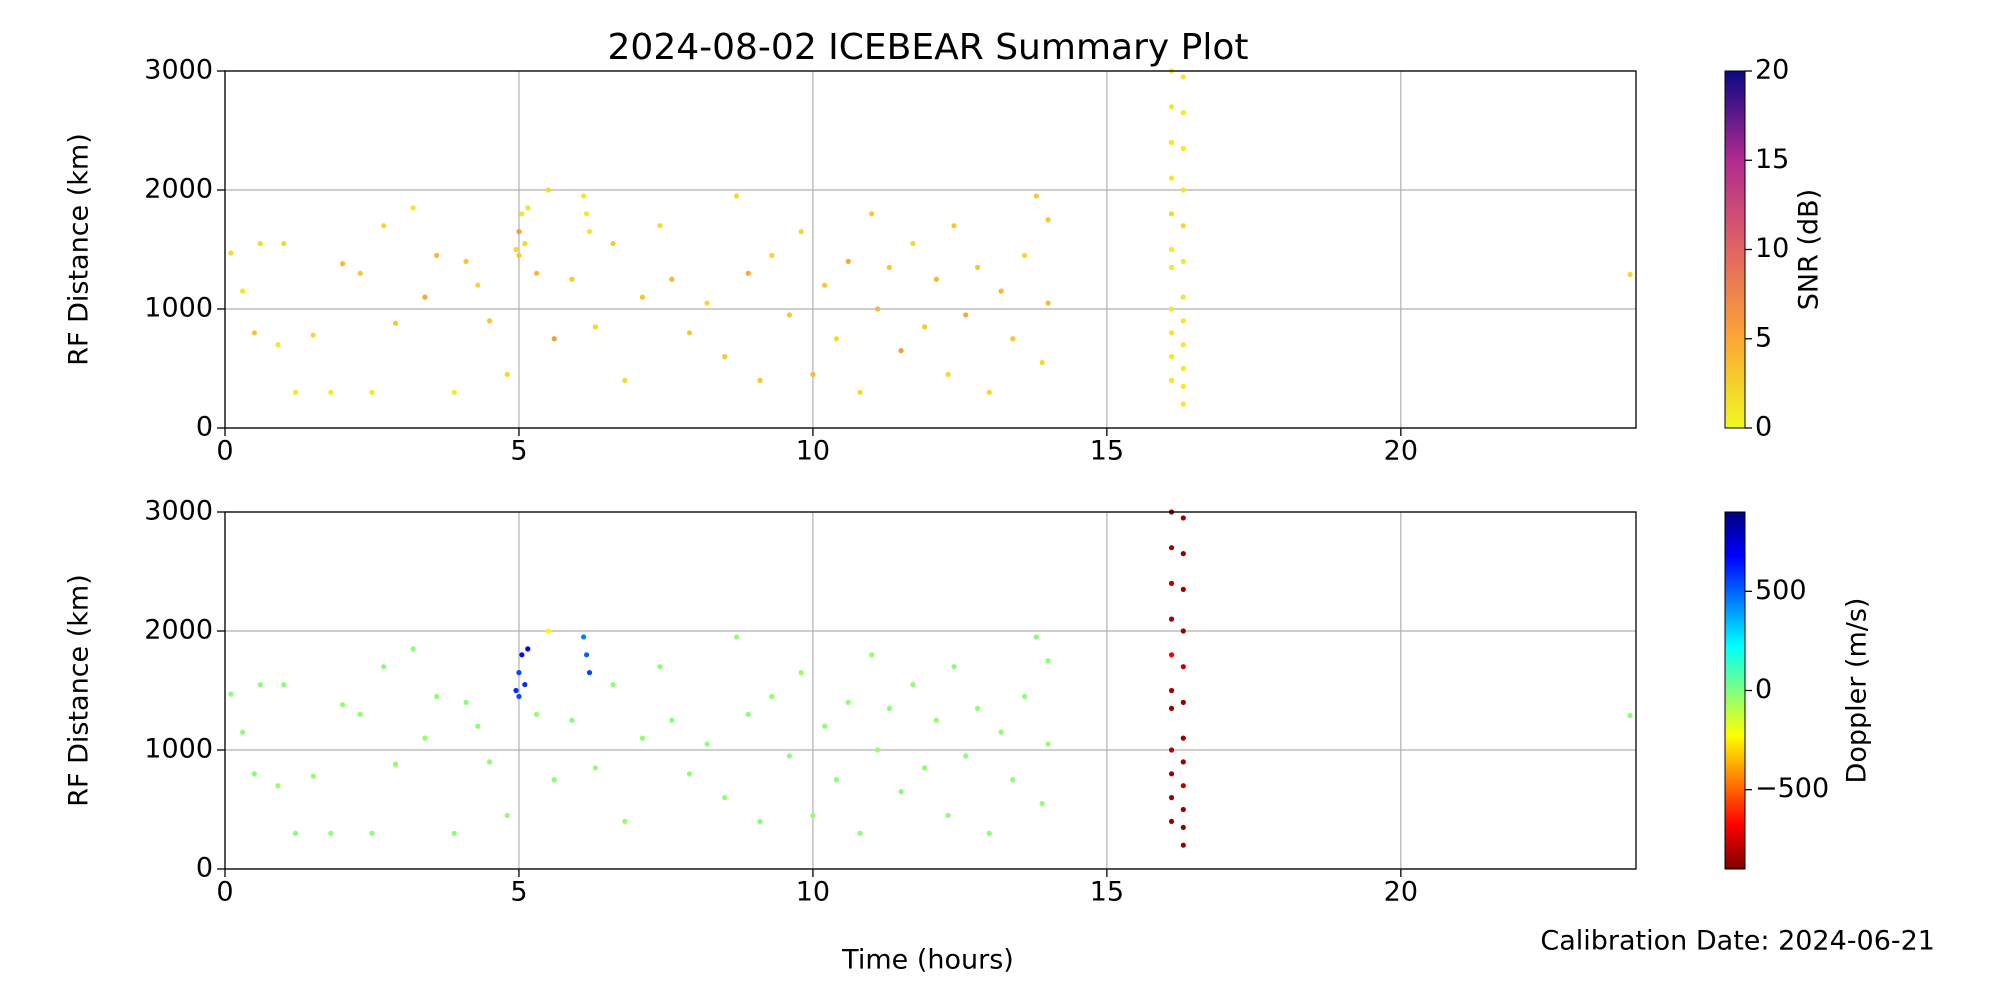 The height and width of the screenshot is (1000, 2000). I want to click on colorbar-tick-label: 20, so click(1772, 70).